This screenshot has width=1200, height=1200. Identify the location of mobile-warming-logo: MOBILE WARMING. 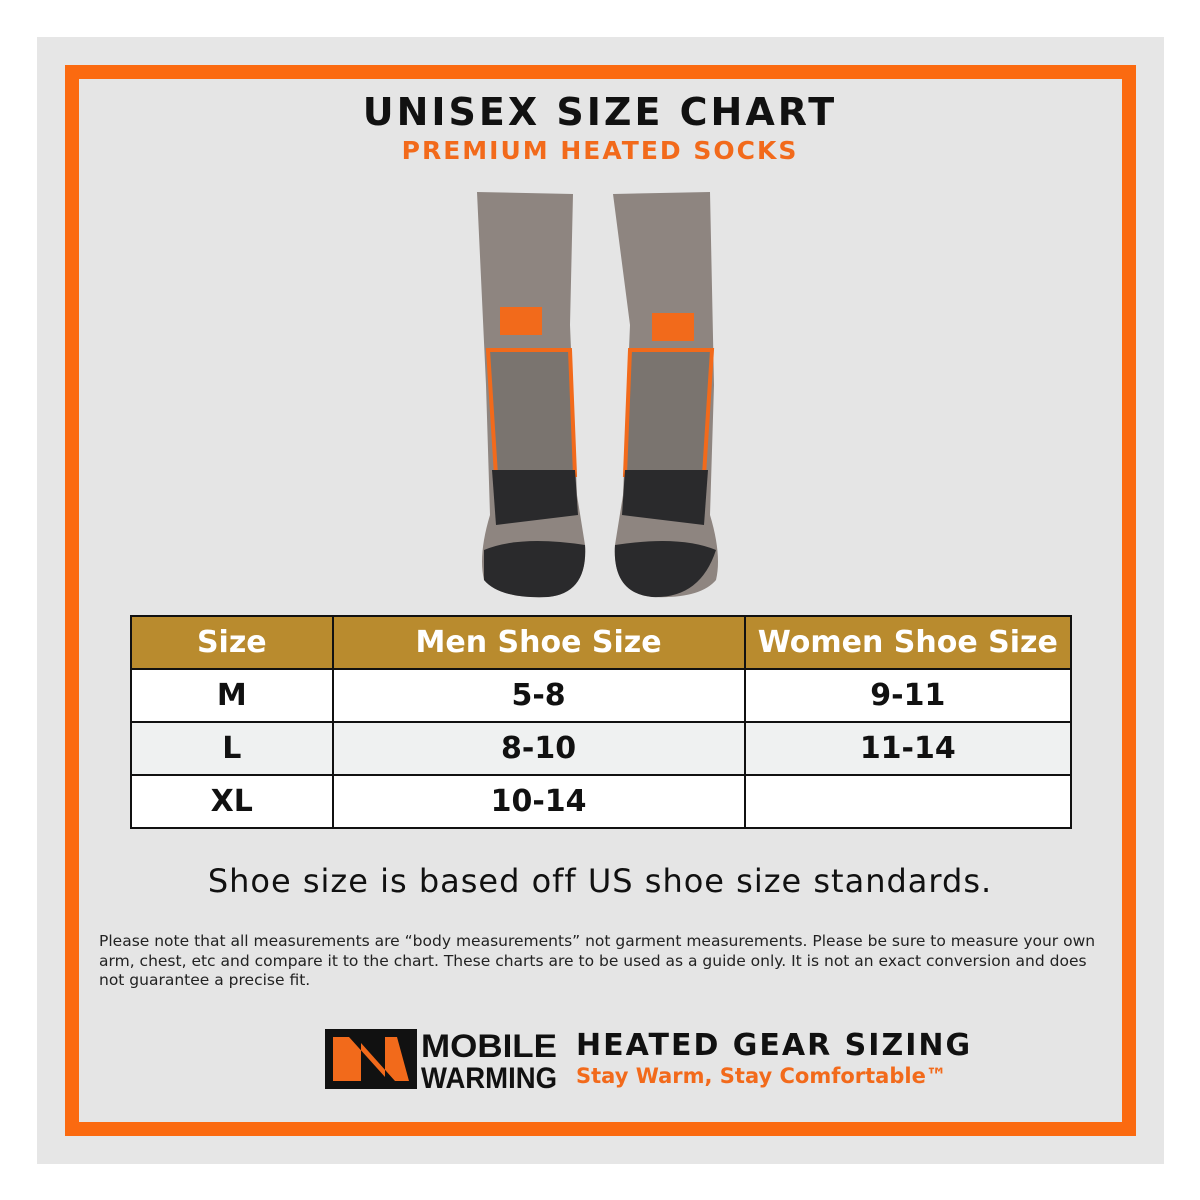
(441, 1059).